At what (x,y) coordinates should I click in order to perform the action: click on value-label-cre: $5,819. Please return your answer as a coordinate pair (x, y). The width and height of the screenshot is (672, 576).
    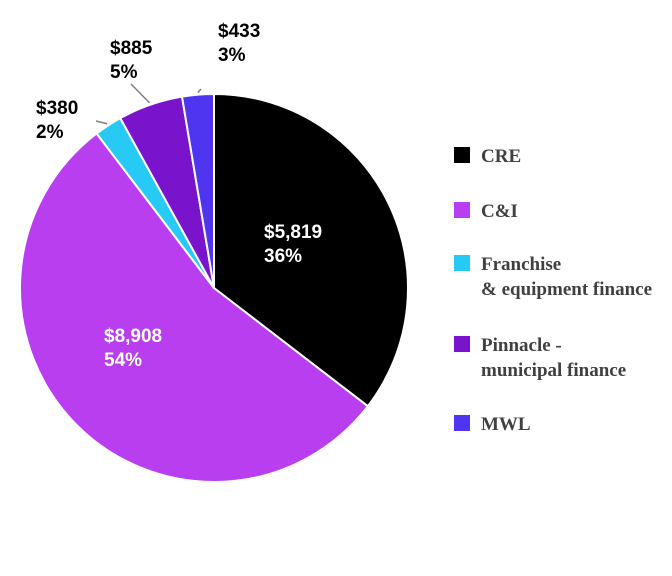
    Looking at the image, I should click on (293, 232).